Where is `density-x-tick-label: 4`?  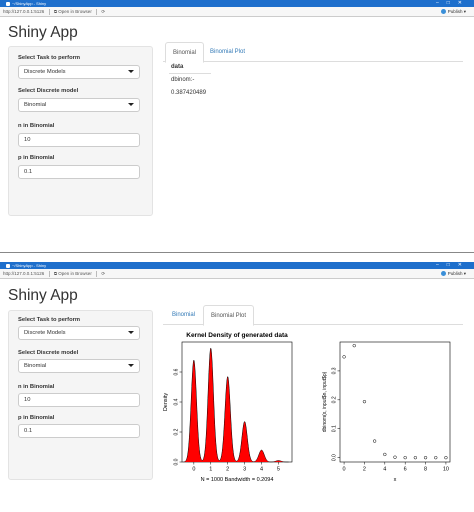 density-x-tick-label: 4 is located at coordinates (261, 470).